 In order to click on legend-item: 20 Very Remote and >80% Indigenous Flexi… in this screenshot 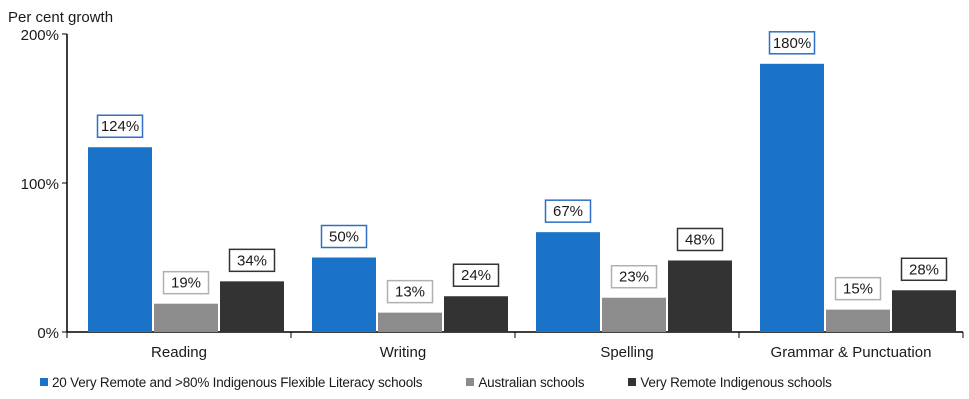, I will do `click(231, 382)`.